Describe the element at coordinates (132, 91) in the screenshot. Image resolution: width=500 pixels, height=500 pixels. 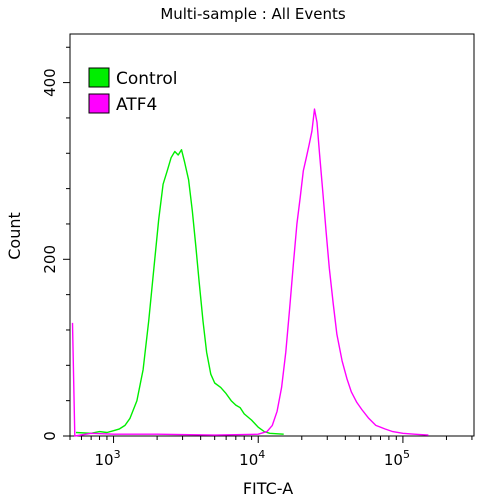
I see `legend: Control ATF4` at that location.